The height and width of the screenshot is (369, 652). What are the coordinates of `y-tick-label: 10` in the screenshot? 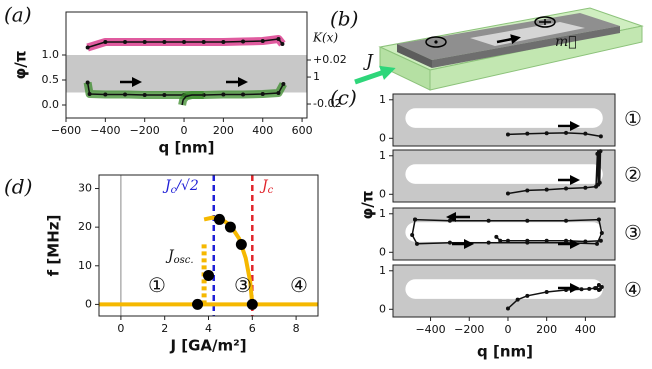 It's located at (85, 265).